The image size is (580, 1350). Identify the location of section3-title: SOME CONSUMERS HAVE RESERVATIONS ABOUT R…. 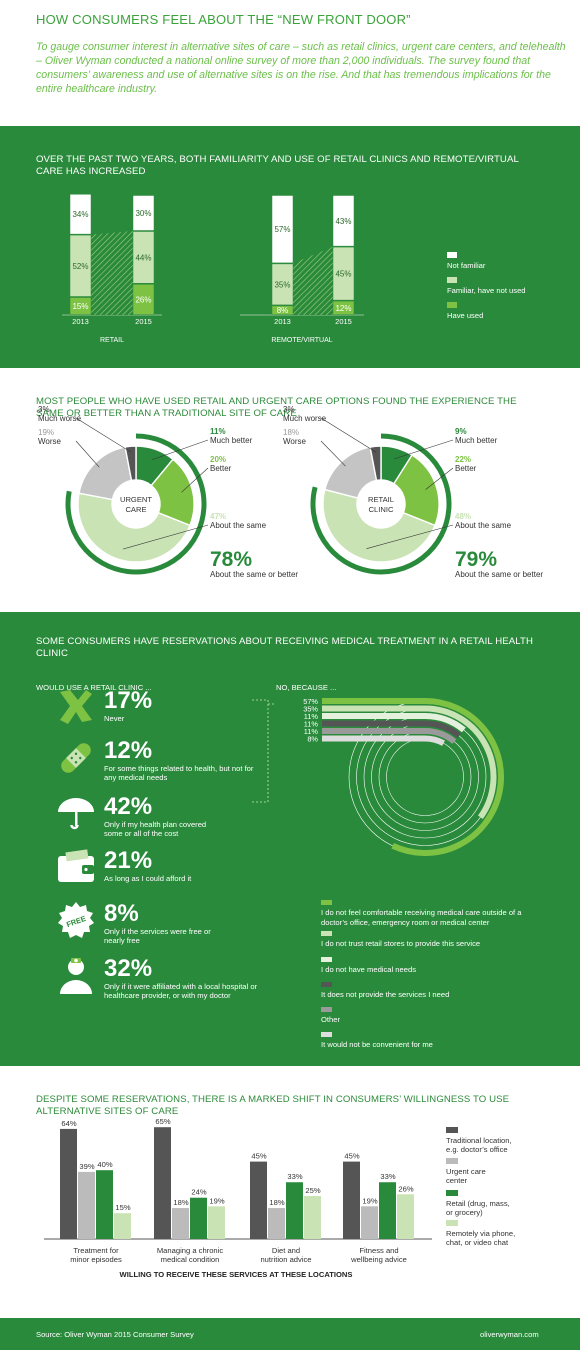
(284, 647).